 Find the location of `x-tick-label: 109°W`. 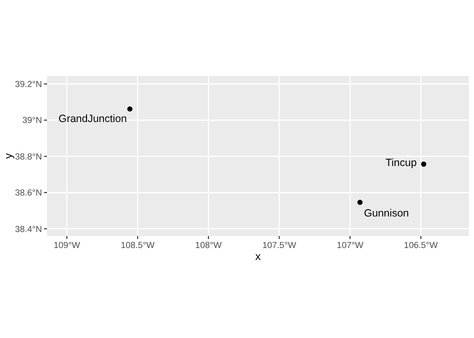

x-tick-label: 109°W is located at coordinates (67, 245).